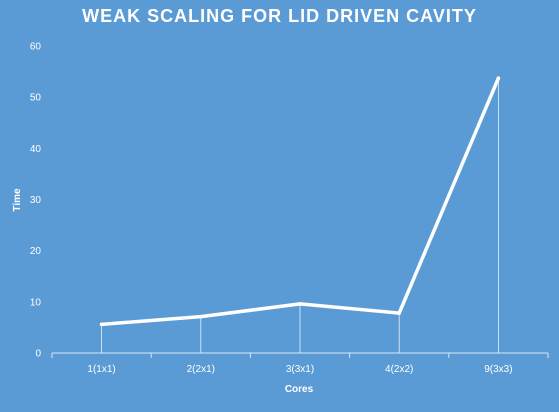 This screenshot has width=559, height=412. Describe the element at coordinates (399, 369) in the screenshot. I see `x-tick-label: 4(2x2)` at that location.